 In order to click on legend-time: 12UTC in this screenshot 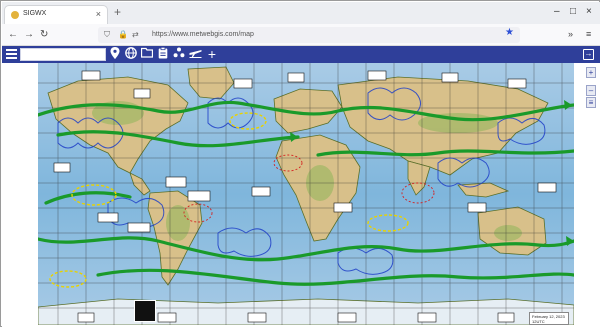, I will do `click(538, 321)`.